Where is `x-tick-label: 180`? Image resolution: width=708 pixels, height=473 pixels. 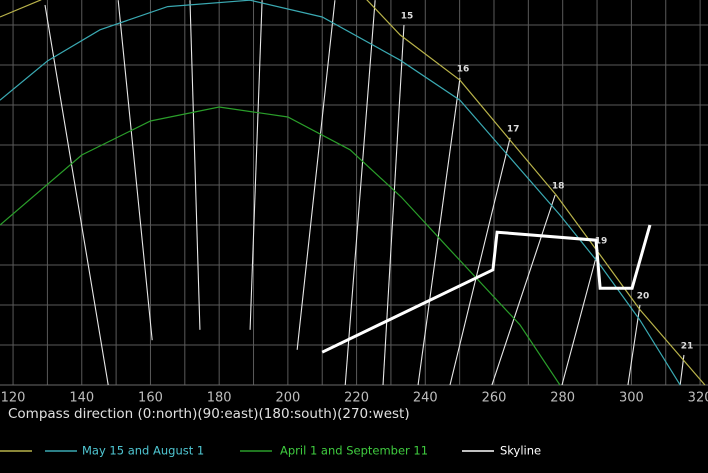
x-tick-label: 180 is located at coordinates (219, 398).